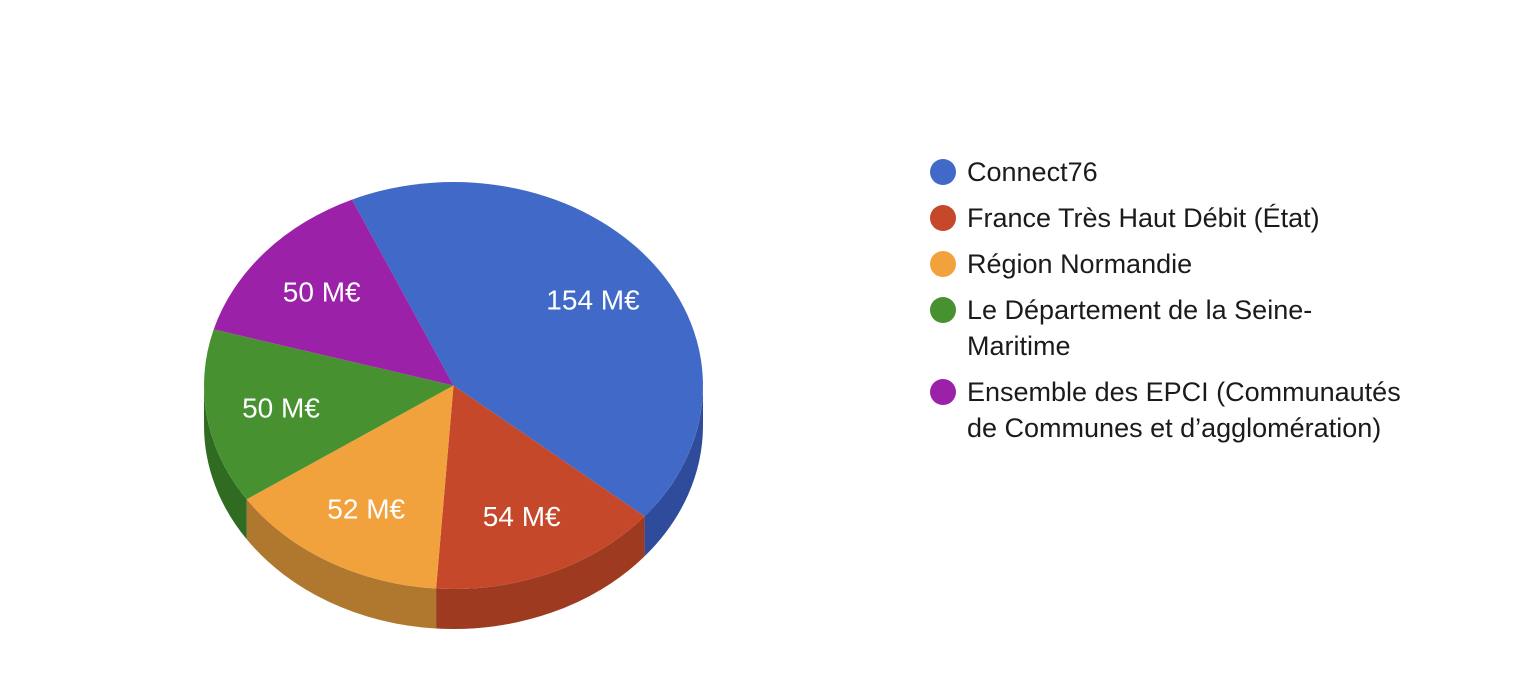 The image size is (1516, 678). What do you see at coordinates (593, 299) in the screenshot?
I see `pie-slice-label: 154 M€` at bounding box center [593, 299].